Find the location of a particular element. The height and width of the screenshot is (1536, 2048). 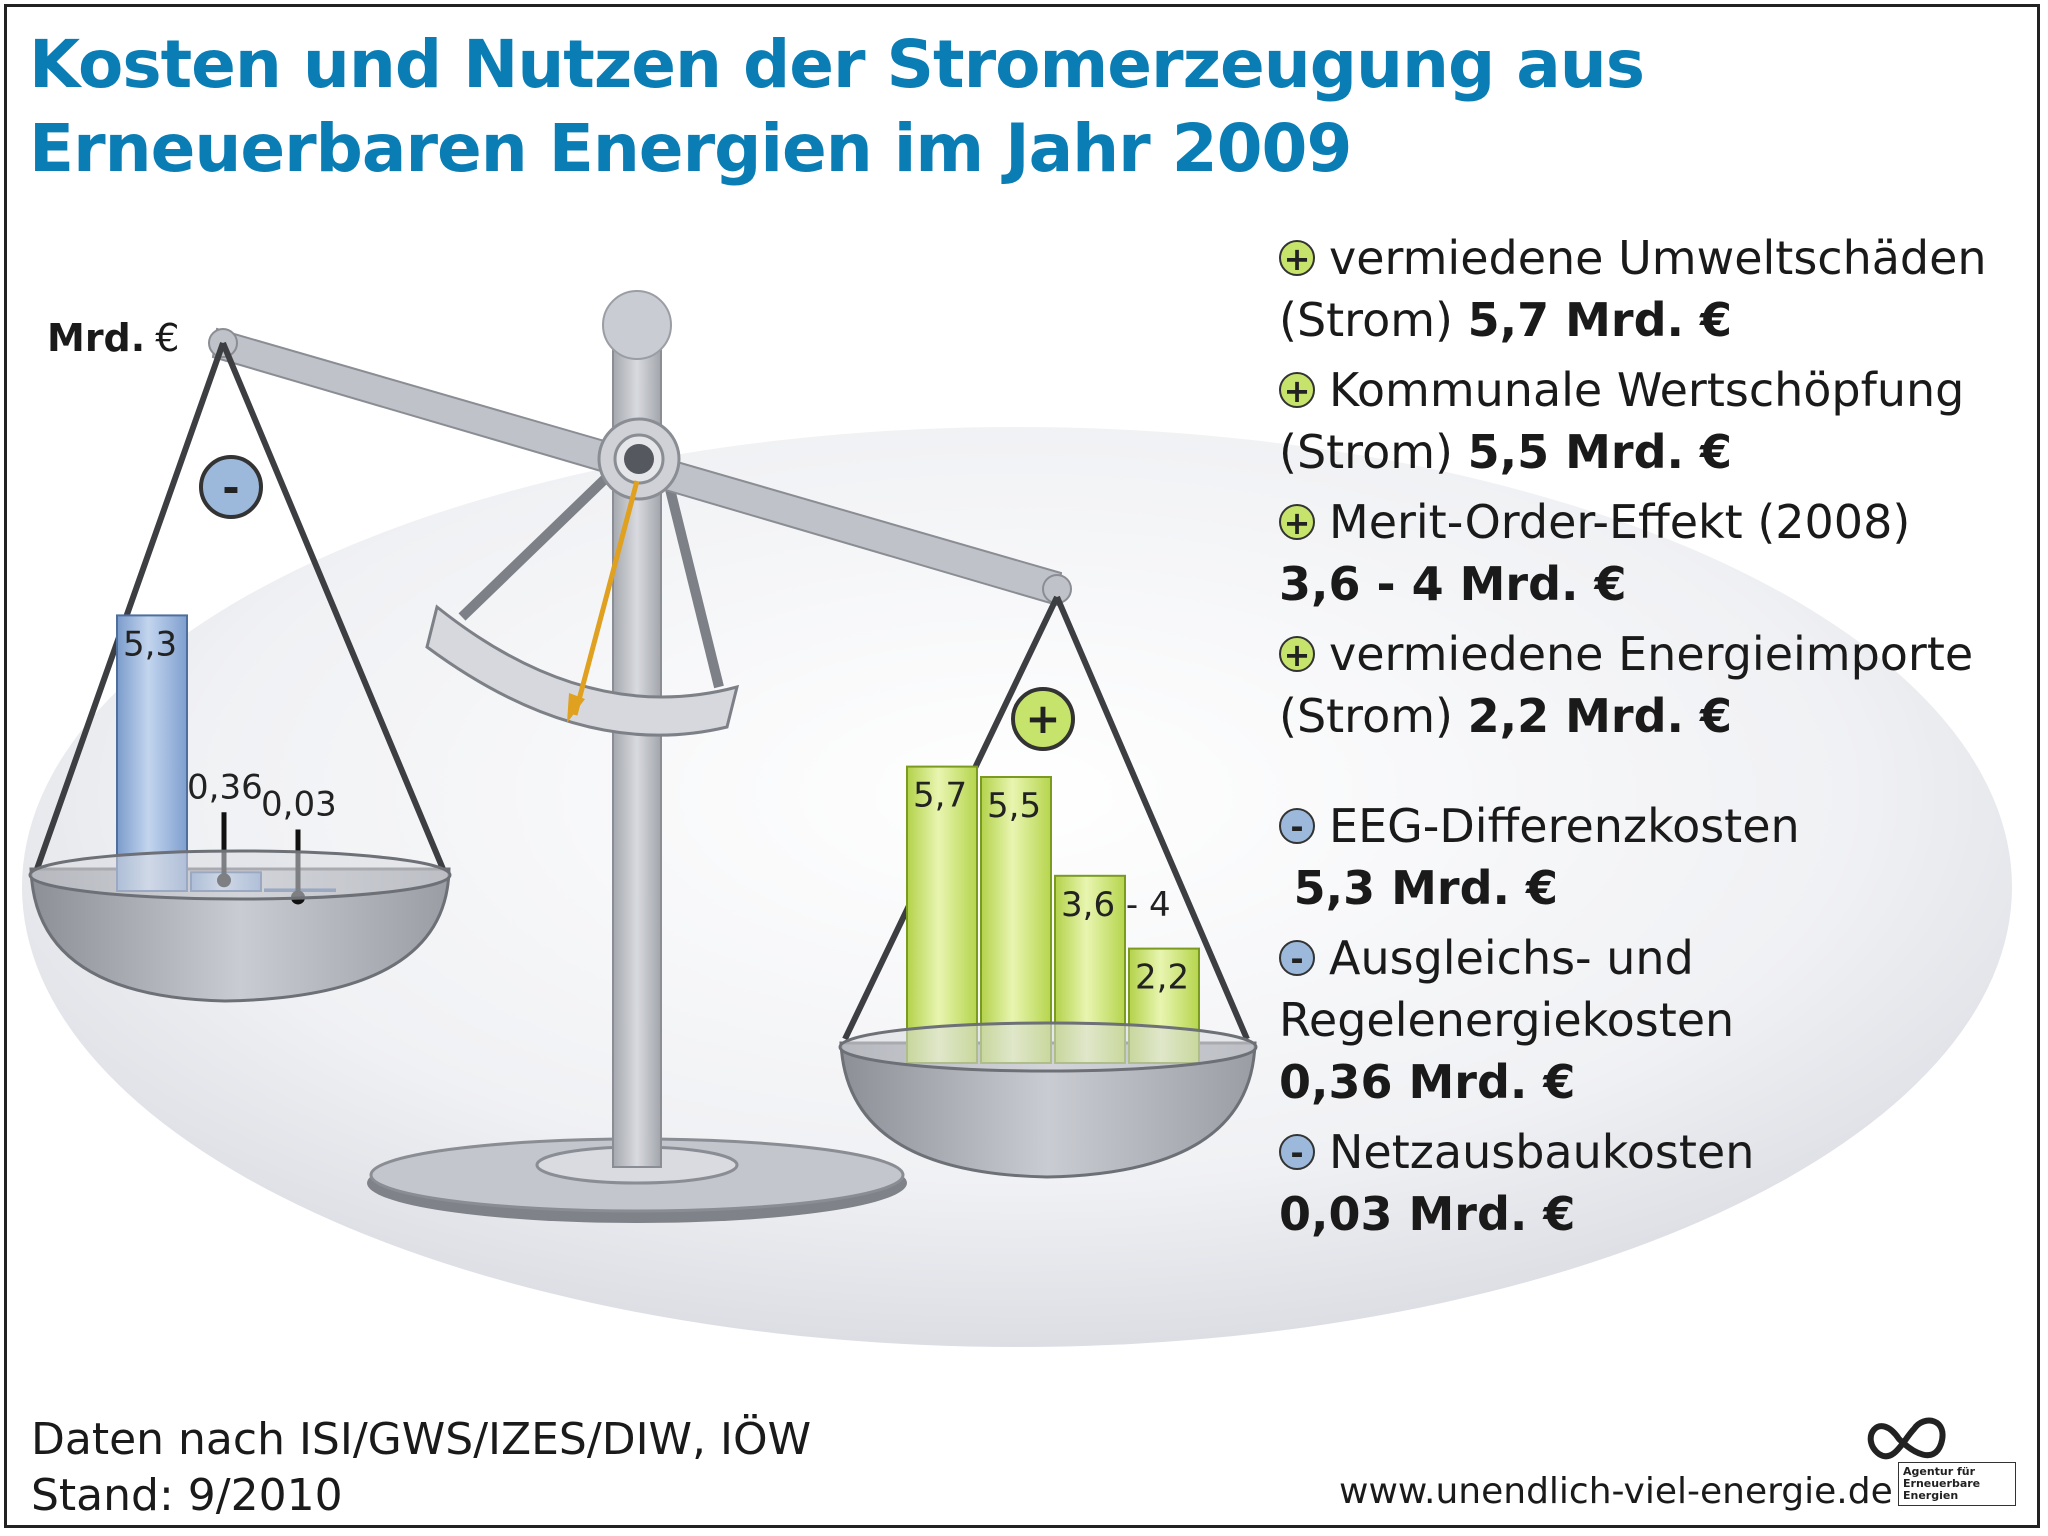

plus-symbol-text: + is located at coordinates (1042, 718).